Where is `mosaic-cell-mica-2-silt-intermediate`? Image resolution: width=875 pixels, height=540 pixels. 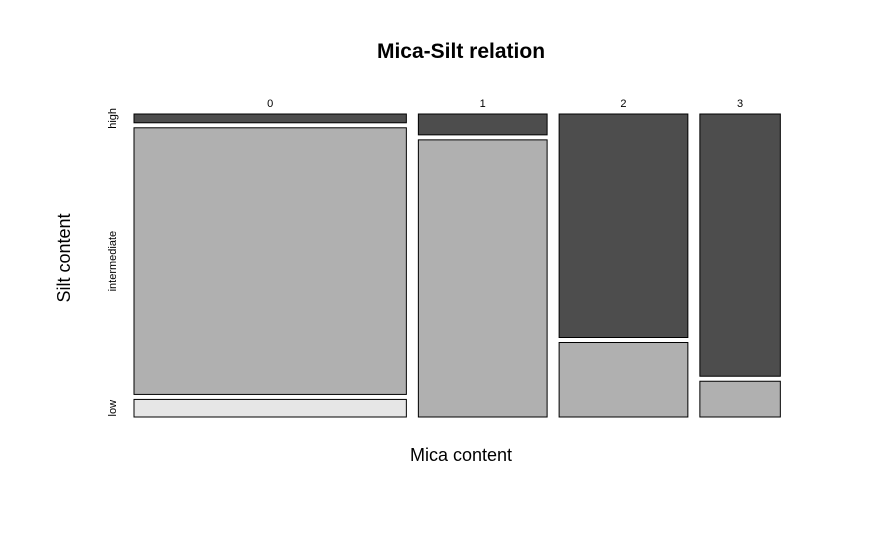 mosaic-cell-mica-2-silt-intermediate is located at coordinates (623, 380).